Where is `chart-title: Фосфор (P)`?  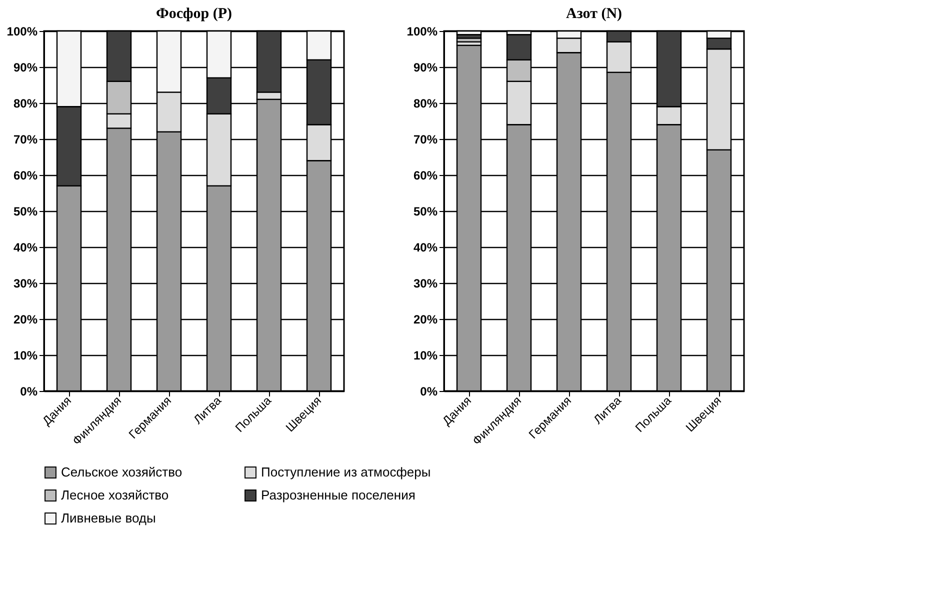 chart-title: Фосфор (P) is located at coordinates (194, 14).